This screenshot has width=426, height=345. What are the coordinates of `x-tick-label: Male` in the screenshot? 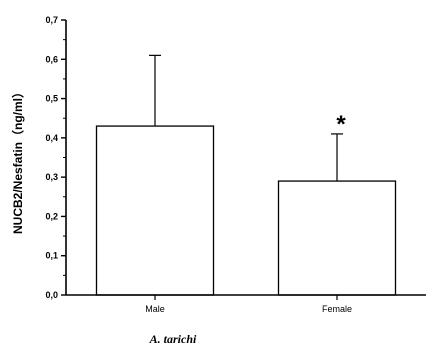 It's located at (155, 309).